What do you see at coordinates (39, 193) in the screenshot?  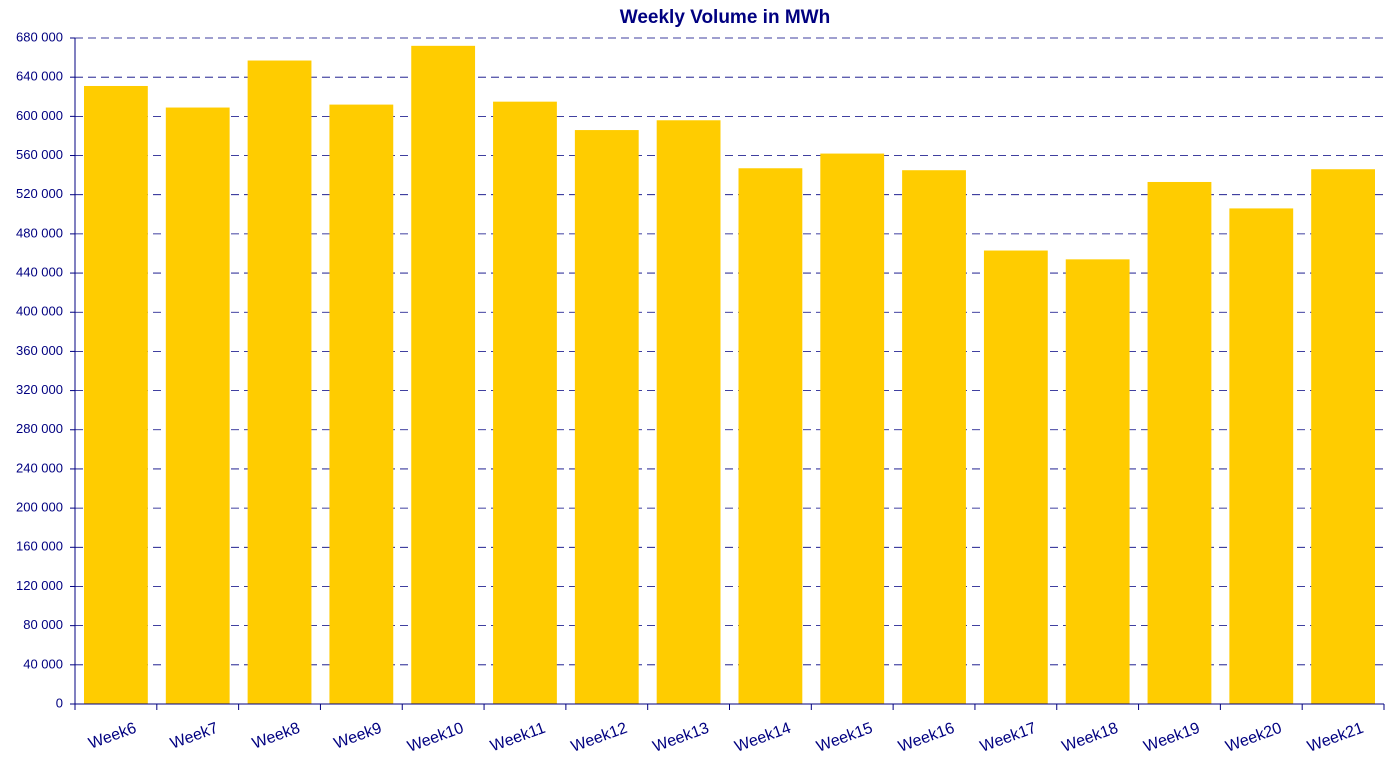 I see `y-tick-label: 520 000` at bounding box center [39, 193].